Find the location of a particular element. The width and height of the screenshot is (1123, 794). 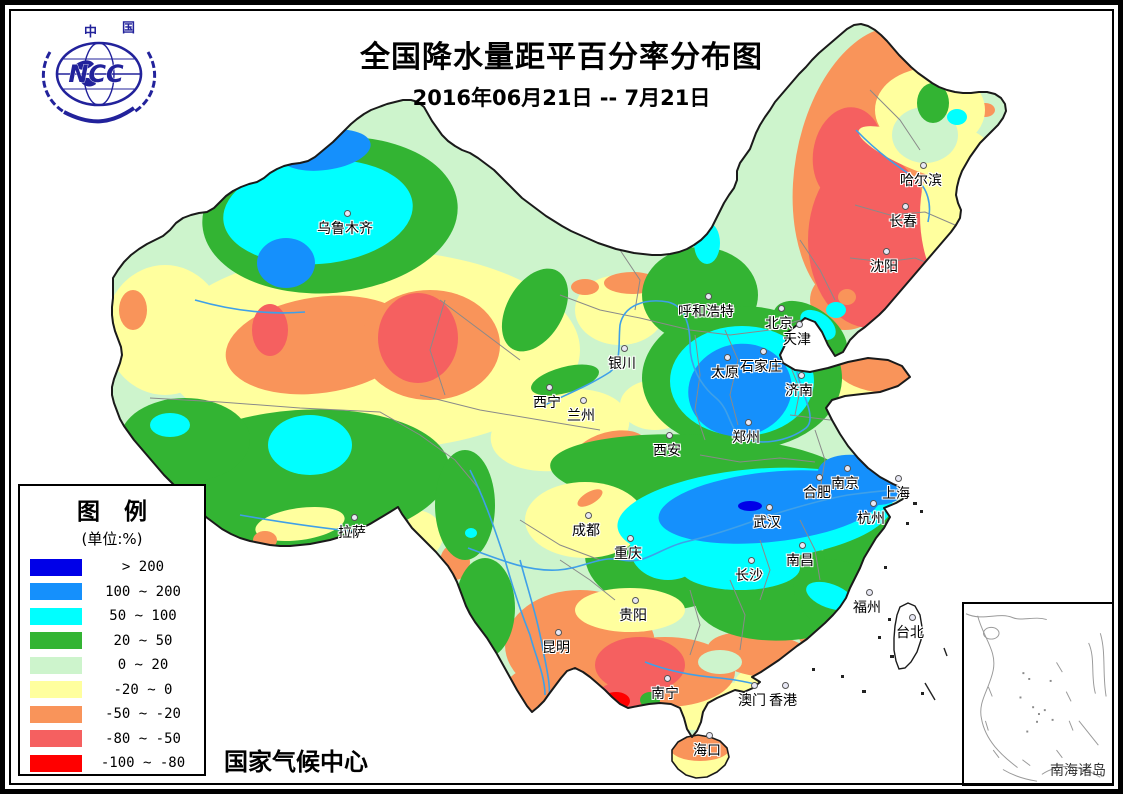

ncc-logo: 中 国 NCC is located at coordinates (99, 72).